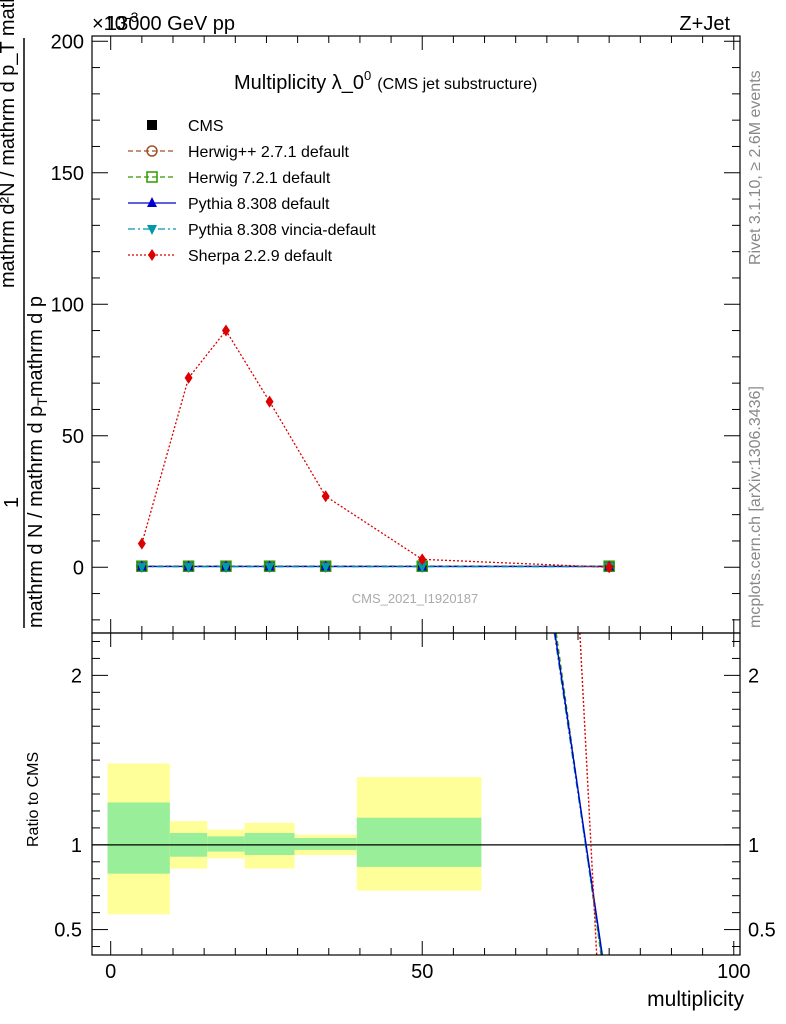  What do you see at coordinates (152, 177) in the screenshot?
I see `legend-marker-herwig7` at bounding box center [152, 177].